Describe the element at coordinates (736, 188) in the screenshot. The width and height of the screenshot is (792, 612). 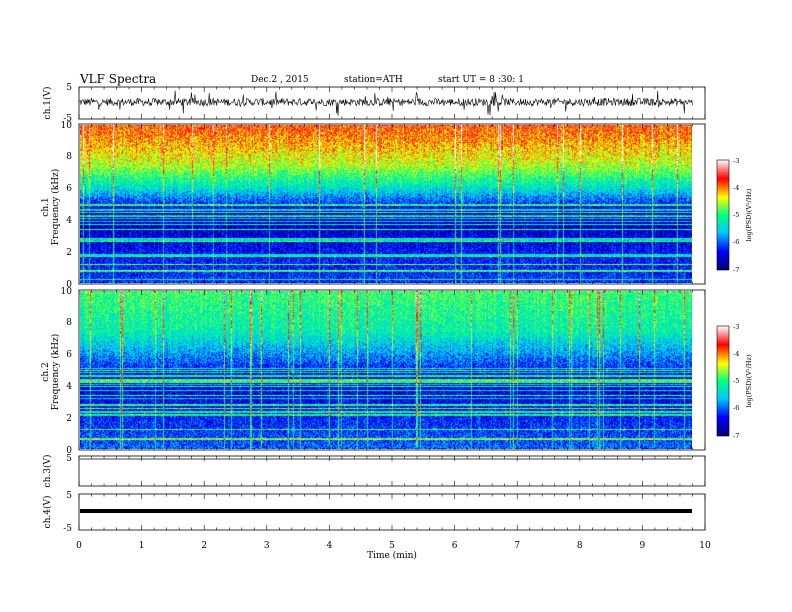
I see `ch1-colorbar-tick-2: -4` at that location.